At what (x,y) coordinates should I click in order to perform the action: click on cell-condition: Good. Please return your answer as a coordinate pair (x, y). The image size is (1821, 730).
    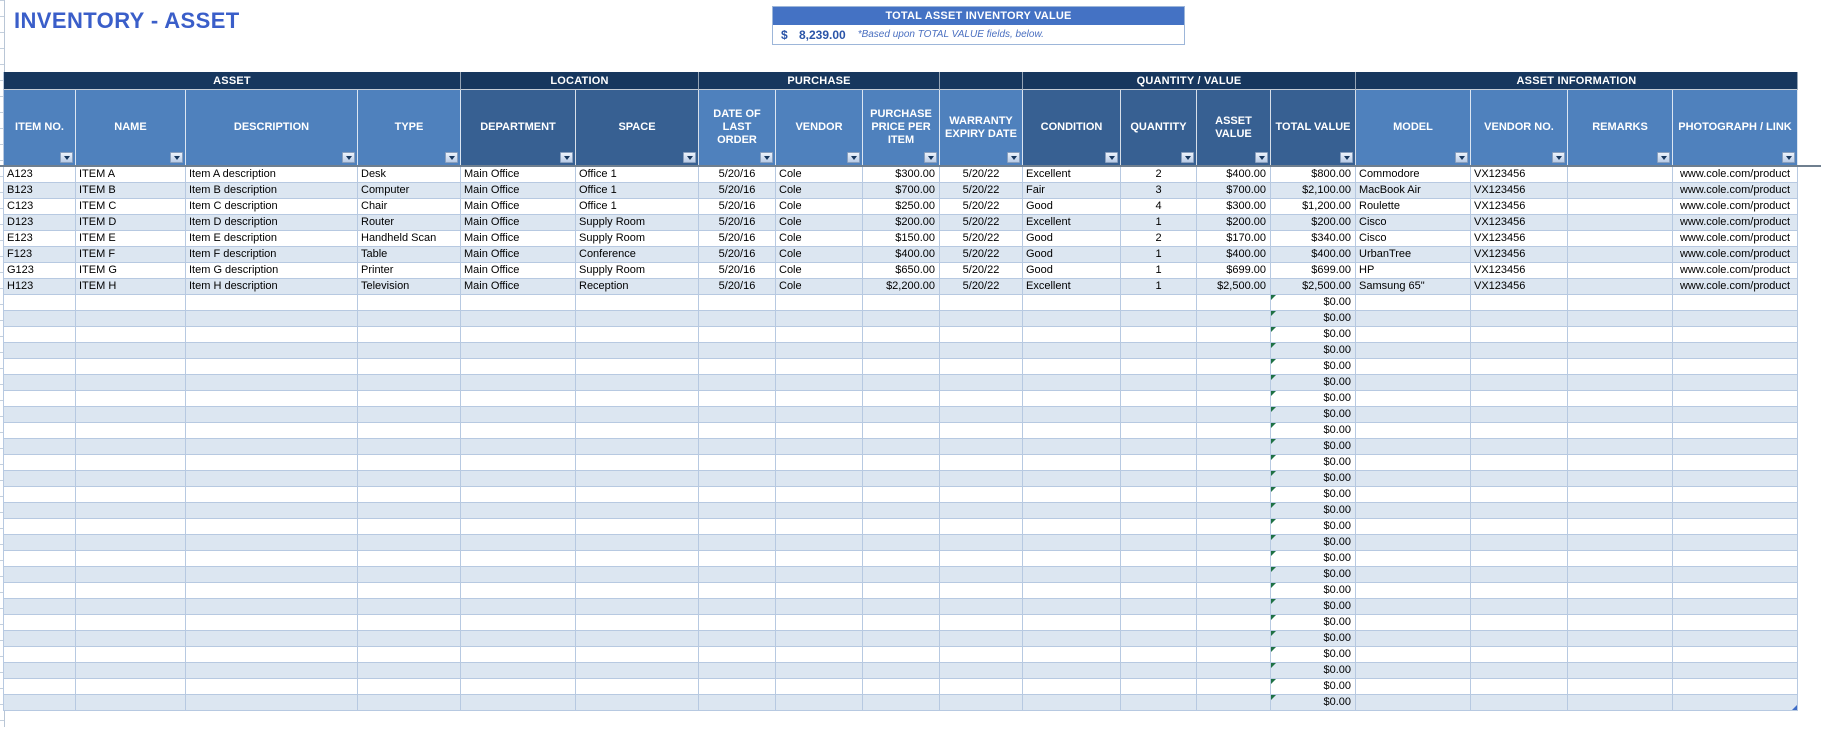
    Looking at the image, I should click on (1072, 207).